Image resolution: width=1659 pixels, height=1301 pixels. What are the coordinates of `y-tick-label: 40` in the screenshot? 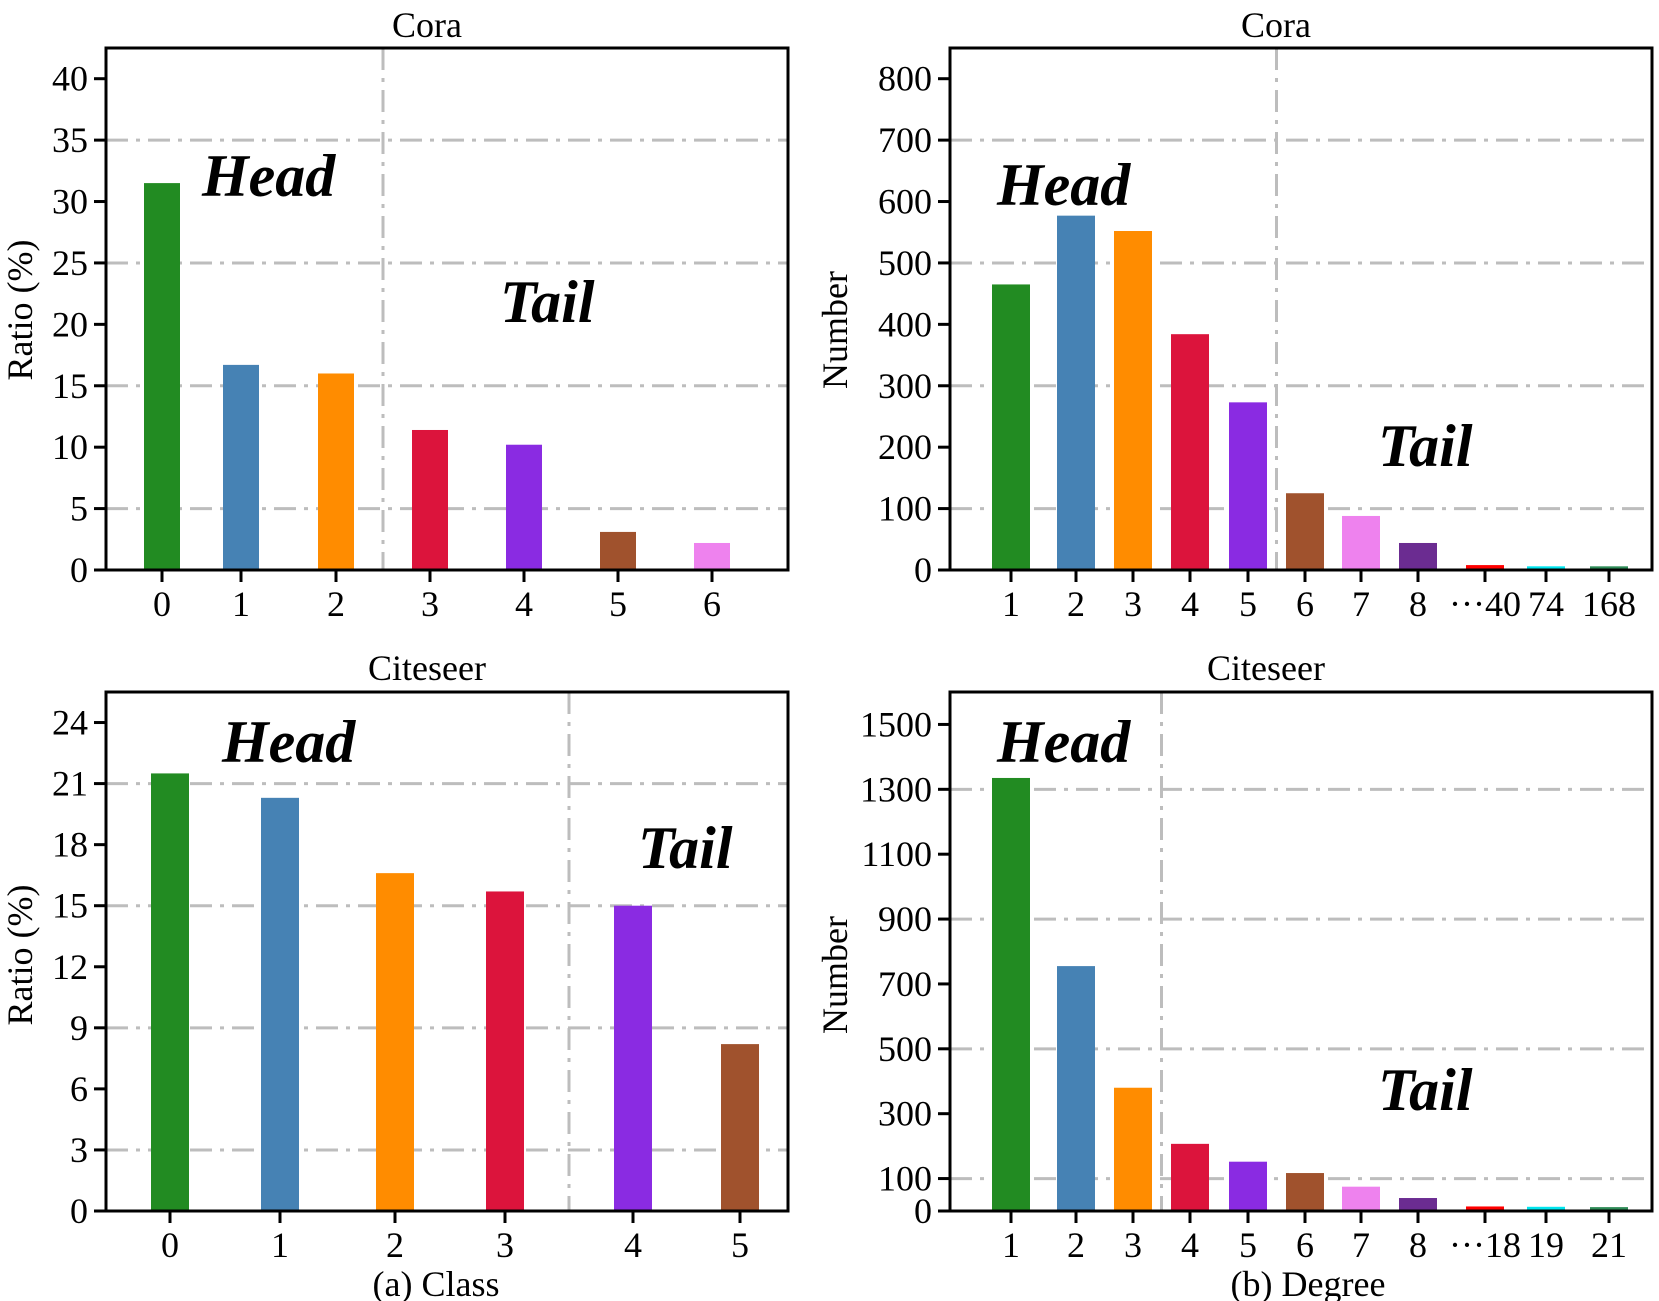 It's located at (70, 79).